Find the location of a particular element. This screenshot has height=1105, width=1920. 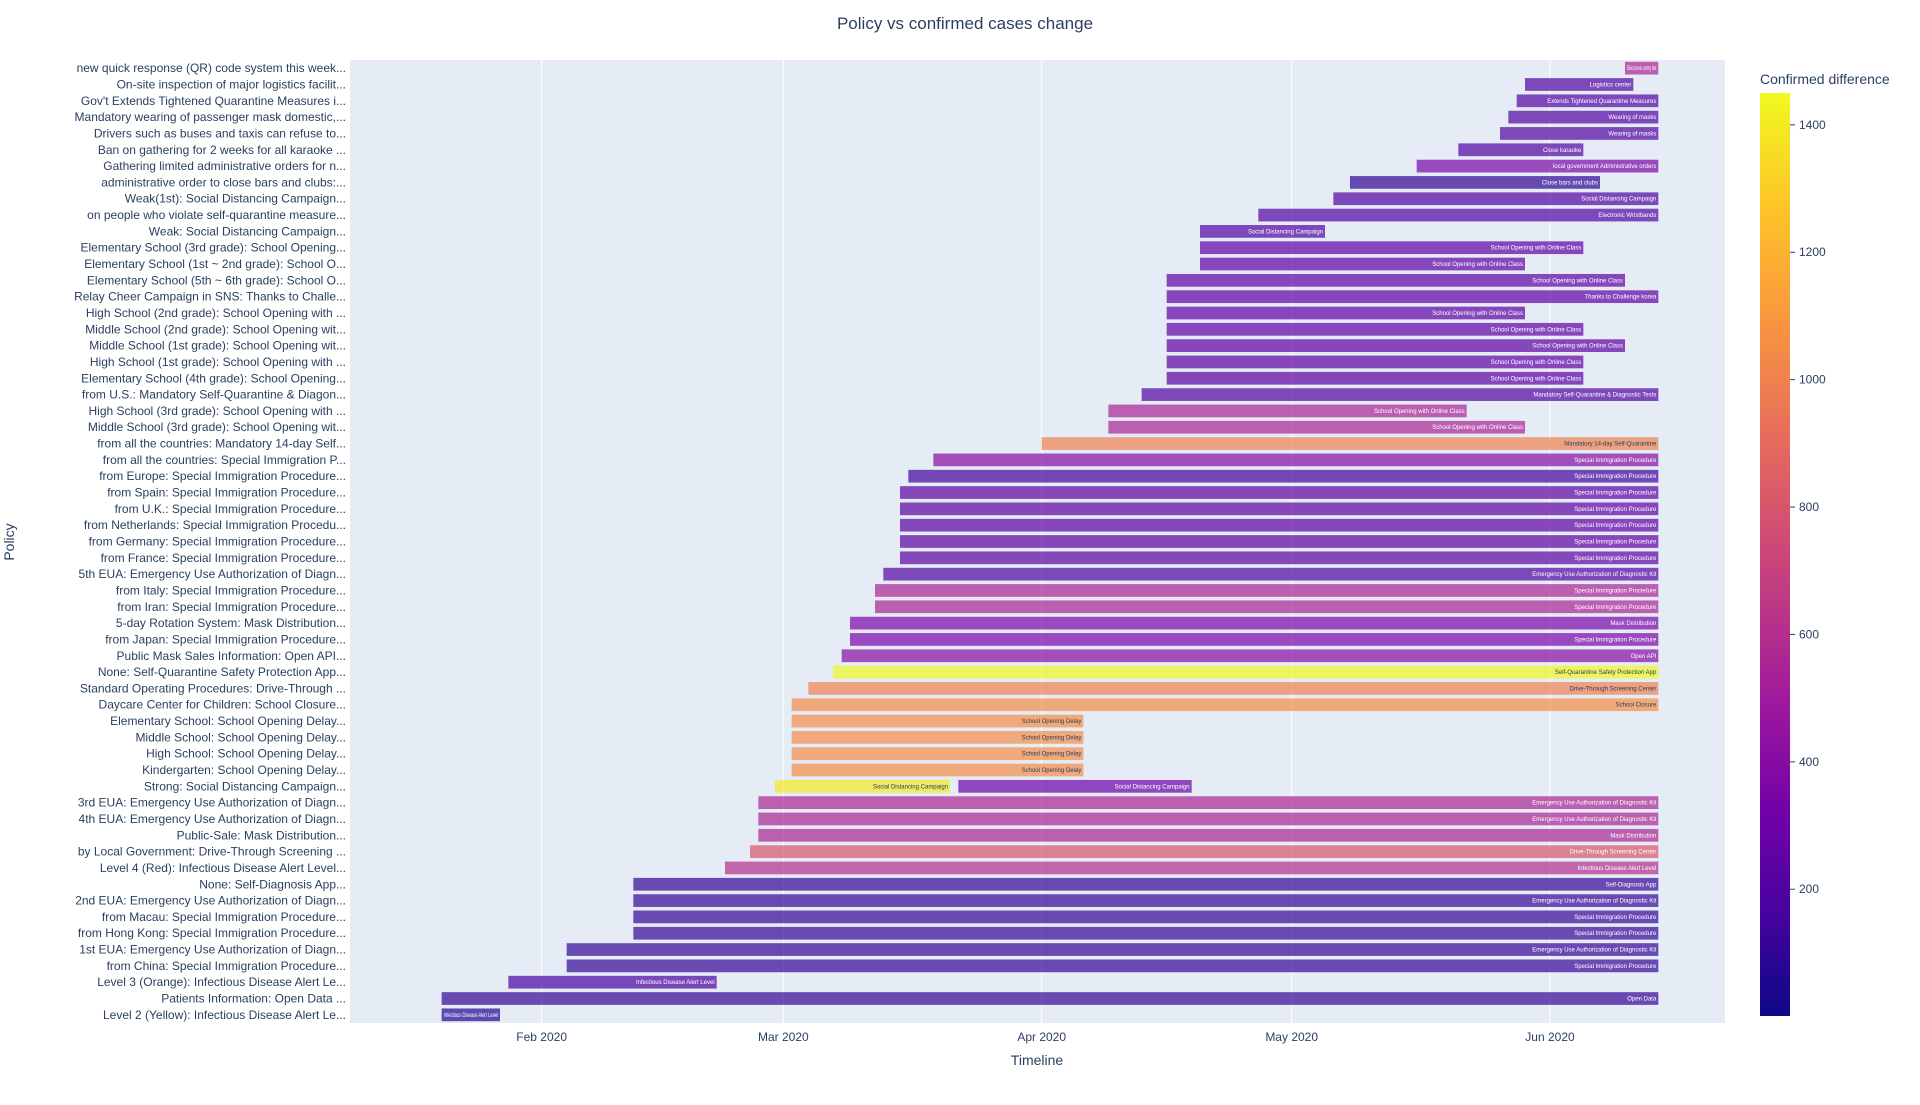

gantt-bar: Logistics center is located at coordinates (1579, 84).